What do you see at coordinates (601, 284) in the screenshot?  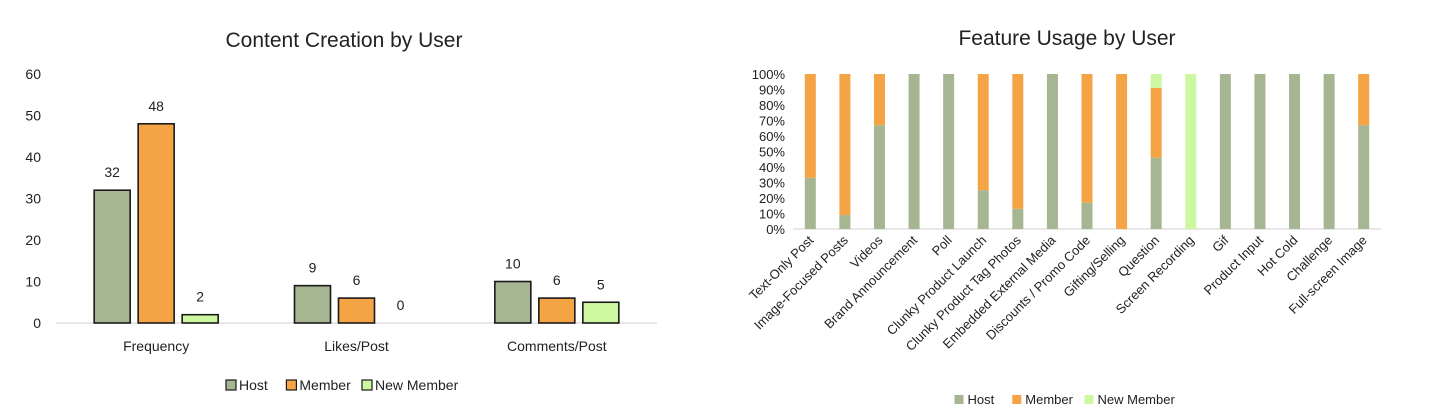 I see `c1-data-label-new-member-comments-post: 5` at bounding box center [601, 284].